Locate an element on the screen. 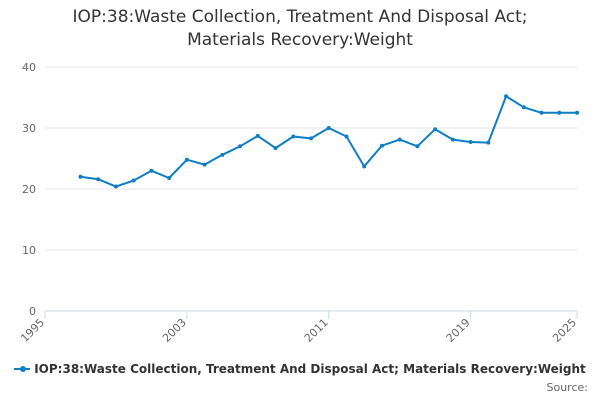  y-axis-labels: 0 10 20 30 40 is located at coordinates (29, 189).